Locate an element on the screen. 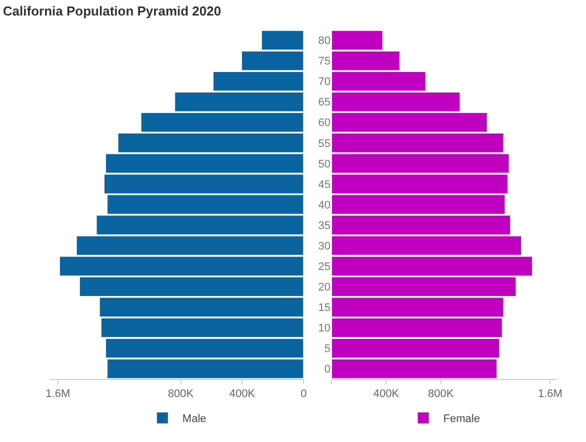  y-tick-label: 80 is located at coordinates (324, 41).